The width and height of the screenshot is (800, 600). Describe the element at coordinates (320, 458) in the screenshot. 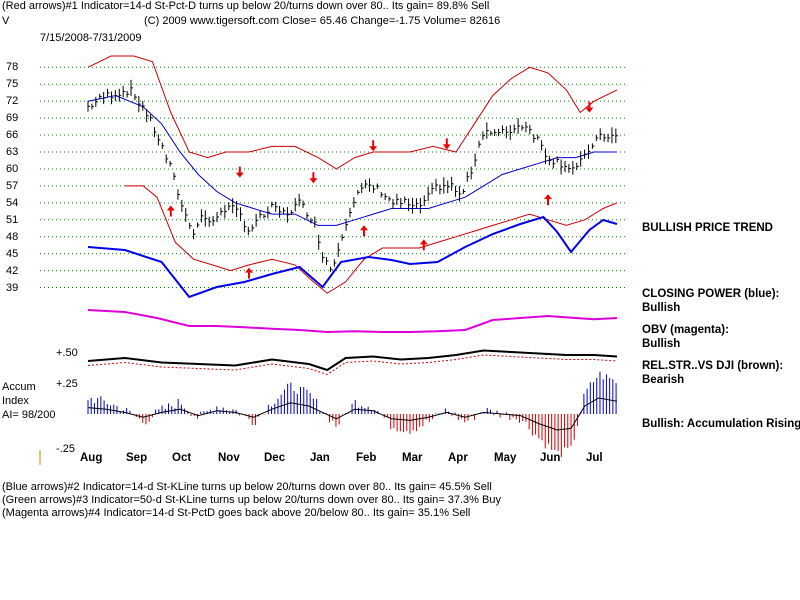

I see `month-label: Jan` at that location.